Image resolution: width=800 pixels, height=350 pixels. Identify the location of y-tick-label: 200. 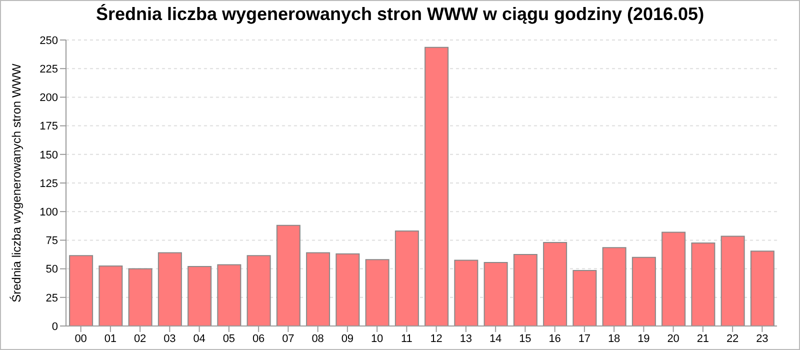
(49, 98).